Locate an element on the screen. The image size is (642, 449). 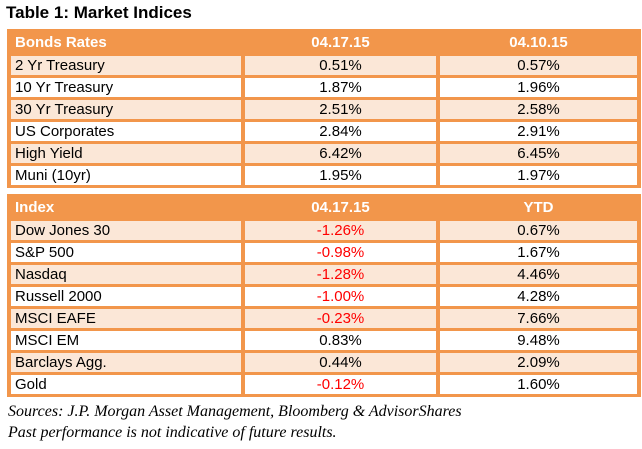
row-value: -0.98% is located at coordinates (340, 252).